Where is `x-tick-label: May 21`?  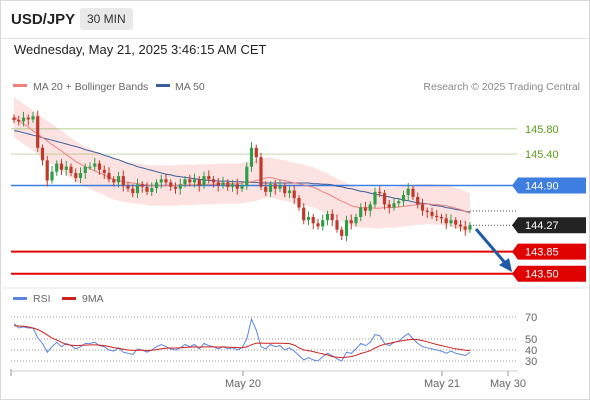 x-tick-label: May 21 is located at coordinates (442, 384).